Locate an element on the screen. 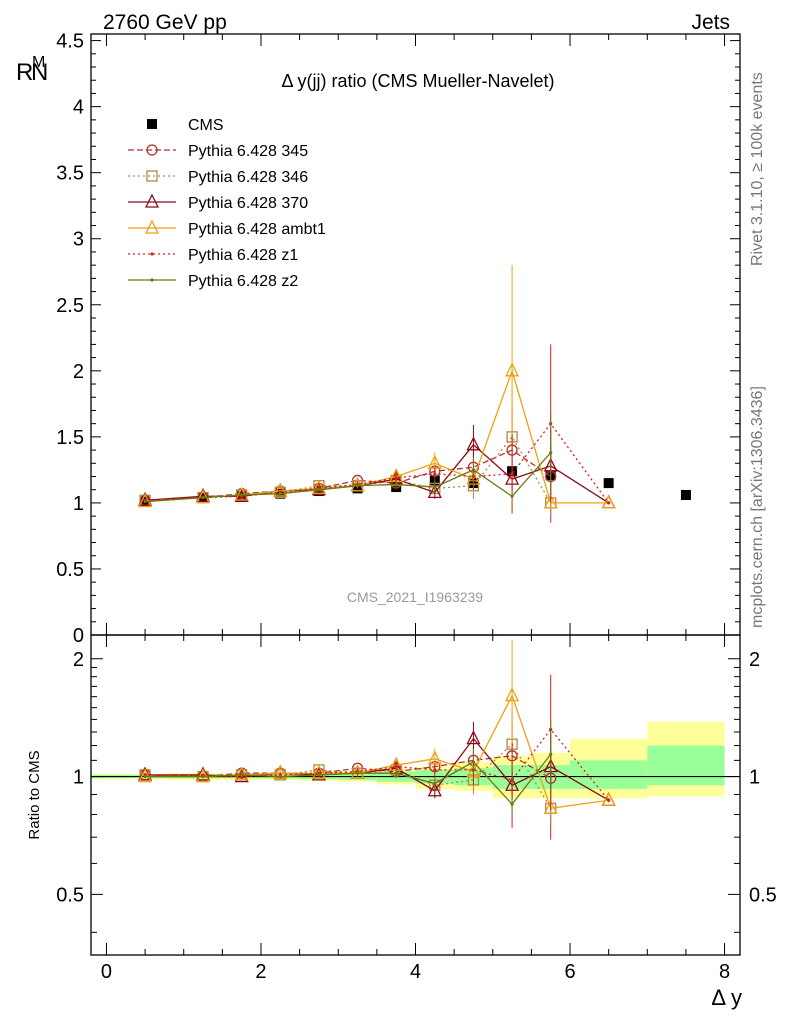  legend-entry: CMS is located at coordinates (185, 125).